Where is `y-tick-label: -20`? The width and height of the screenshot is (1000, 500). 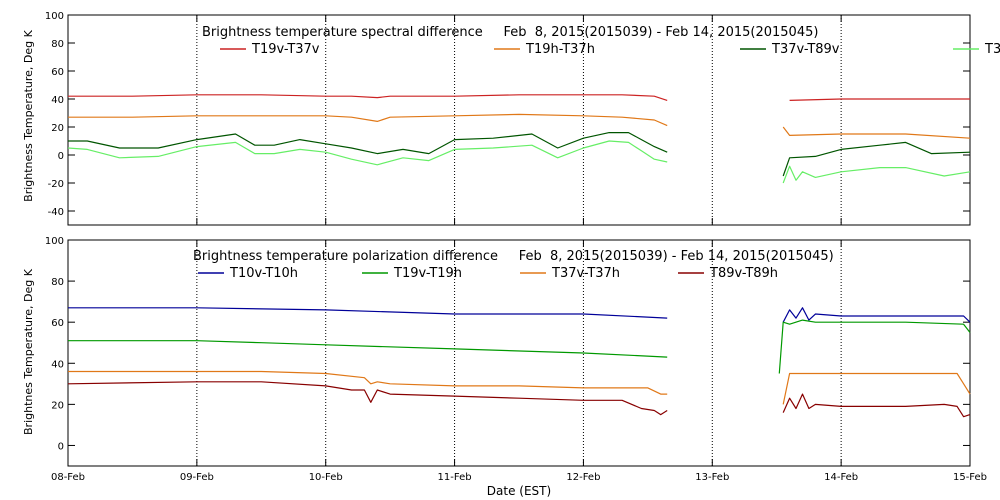
y-tick-label: -20 is located at coordinates (56, 184).